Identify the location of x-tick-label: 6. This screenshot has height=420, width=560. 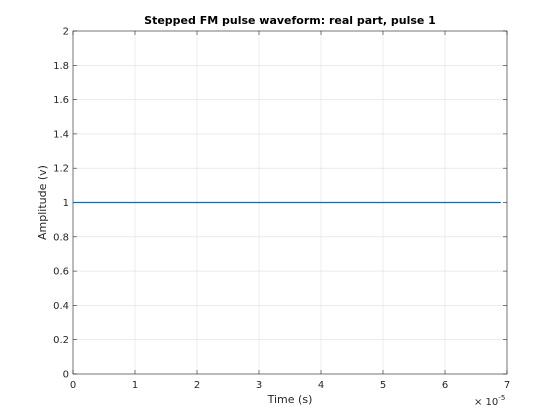
(445, 385).